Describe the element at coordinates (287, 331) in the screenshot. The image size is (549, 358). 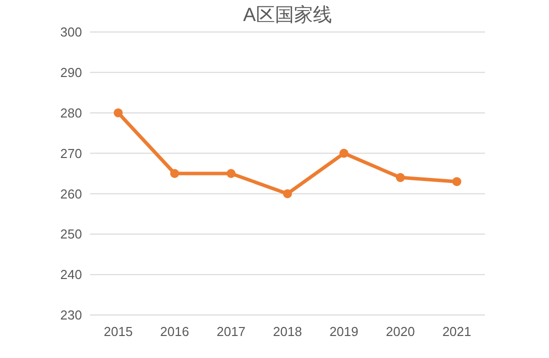
I see `x-tick-label: 2018` at that location.